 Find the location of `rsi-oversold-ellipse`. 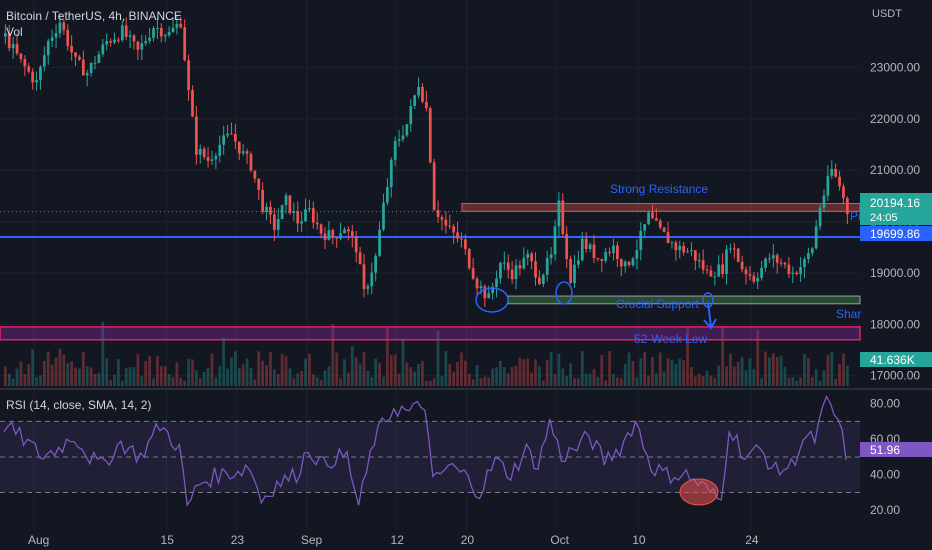

rsi-oversold-ellipse is located at coordinates (699, 492).